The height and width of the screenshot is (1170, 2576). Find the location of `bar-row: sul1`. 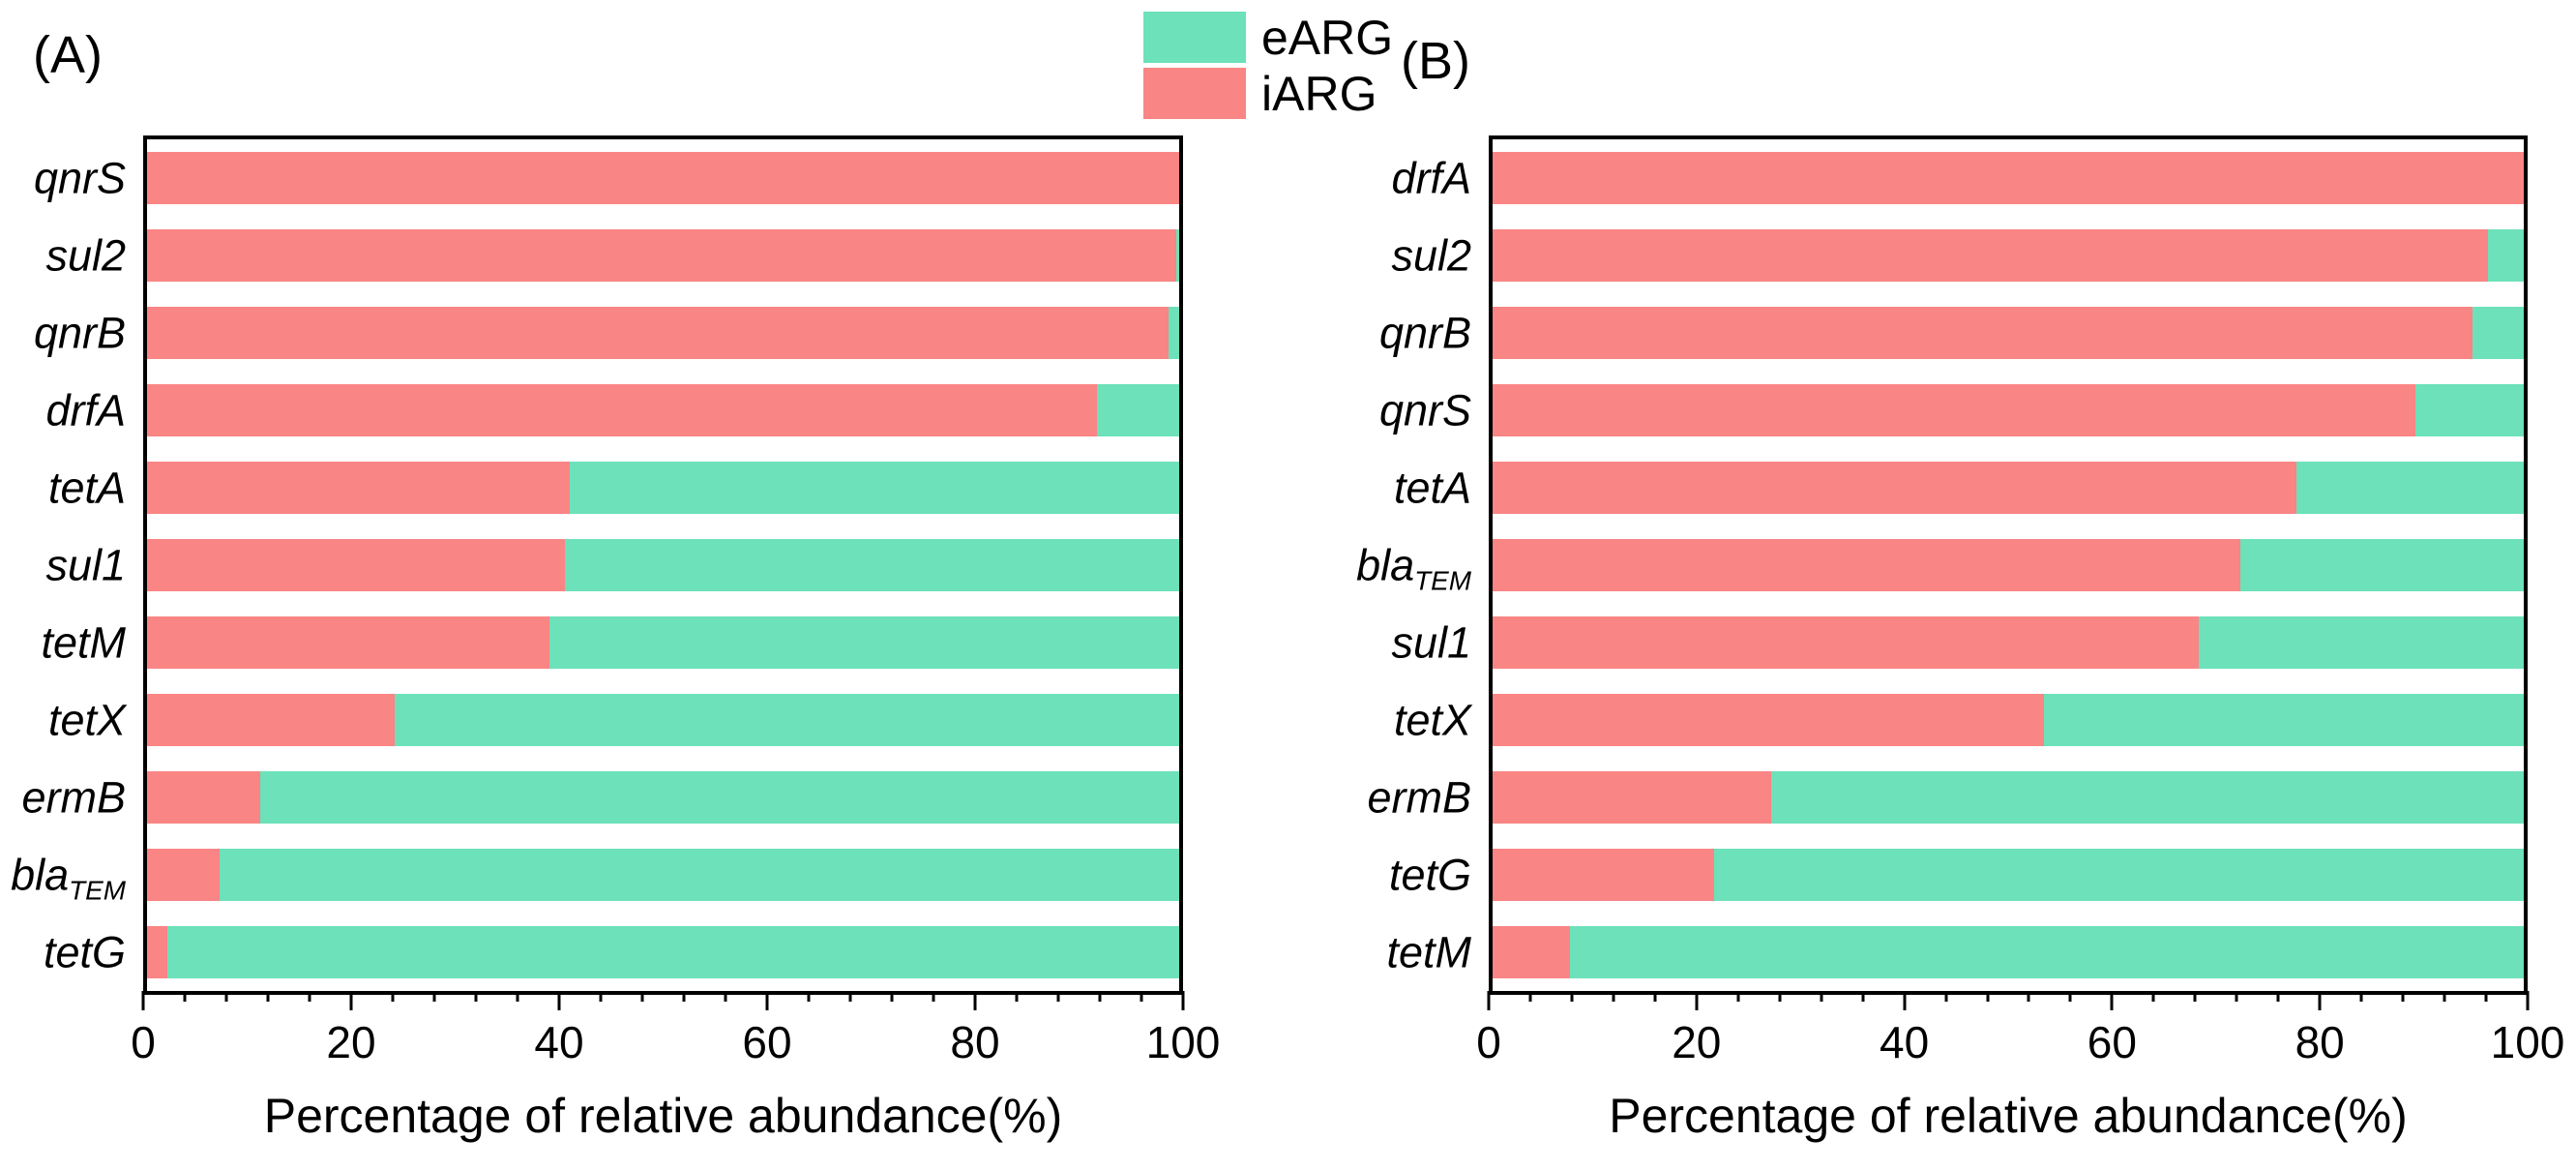

bar-row: sul1 is located at coordinates (1957, 643).